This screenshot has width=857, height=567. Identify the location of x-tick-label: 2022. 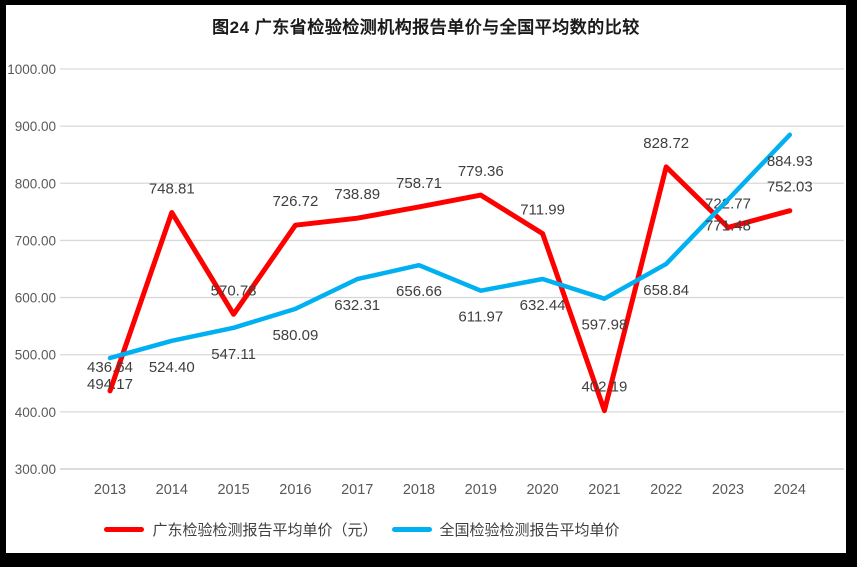
(666, 490).